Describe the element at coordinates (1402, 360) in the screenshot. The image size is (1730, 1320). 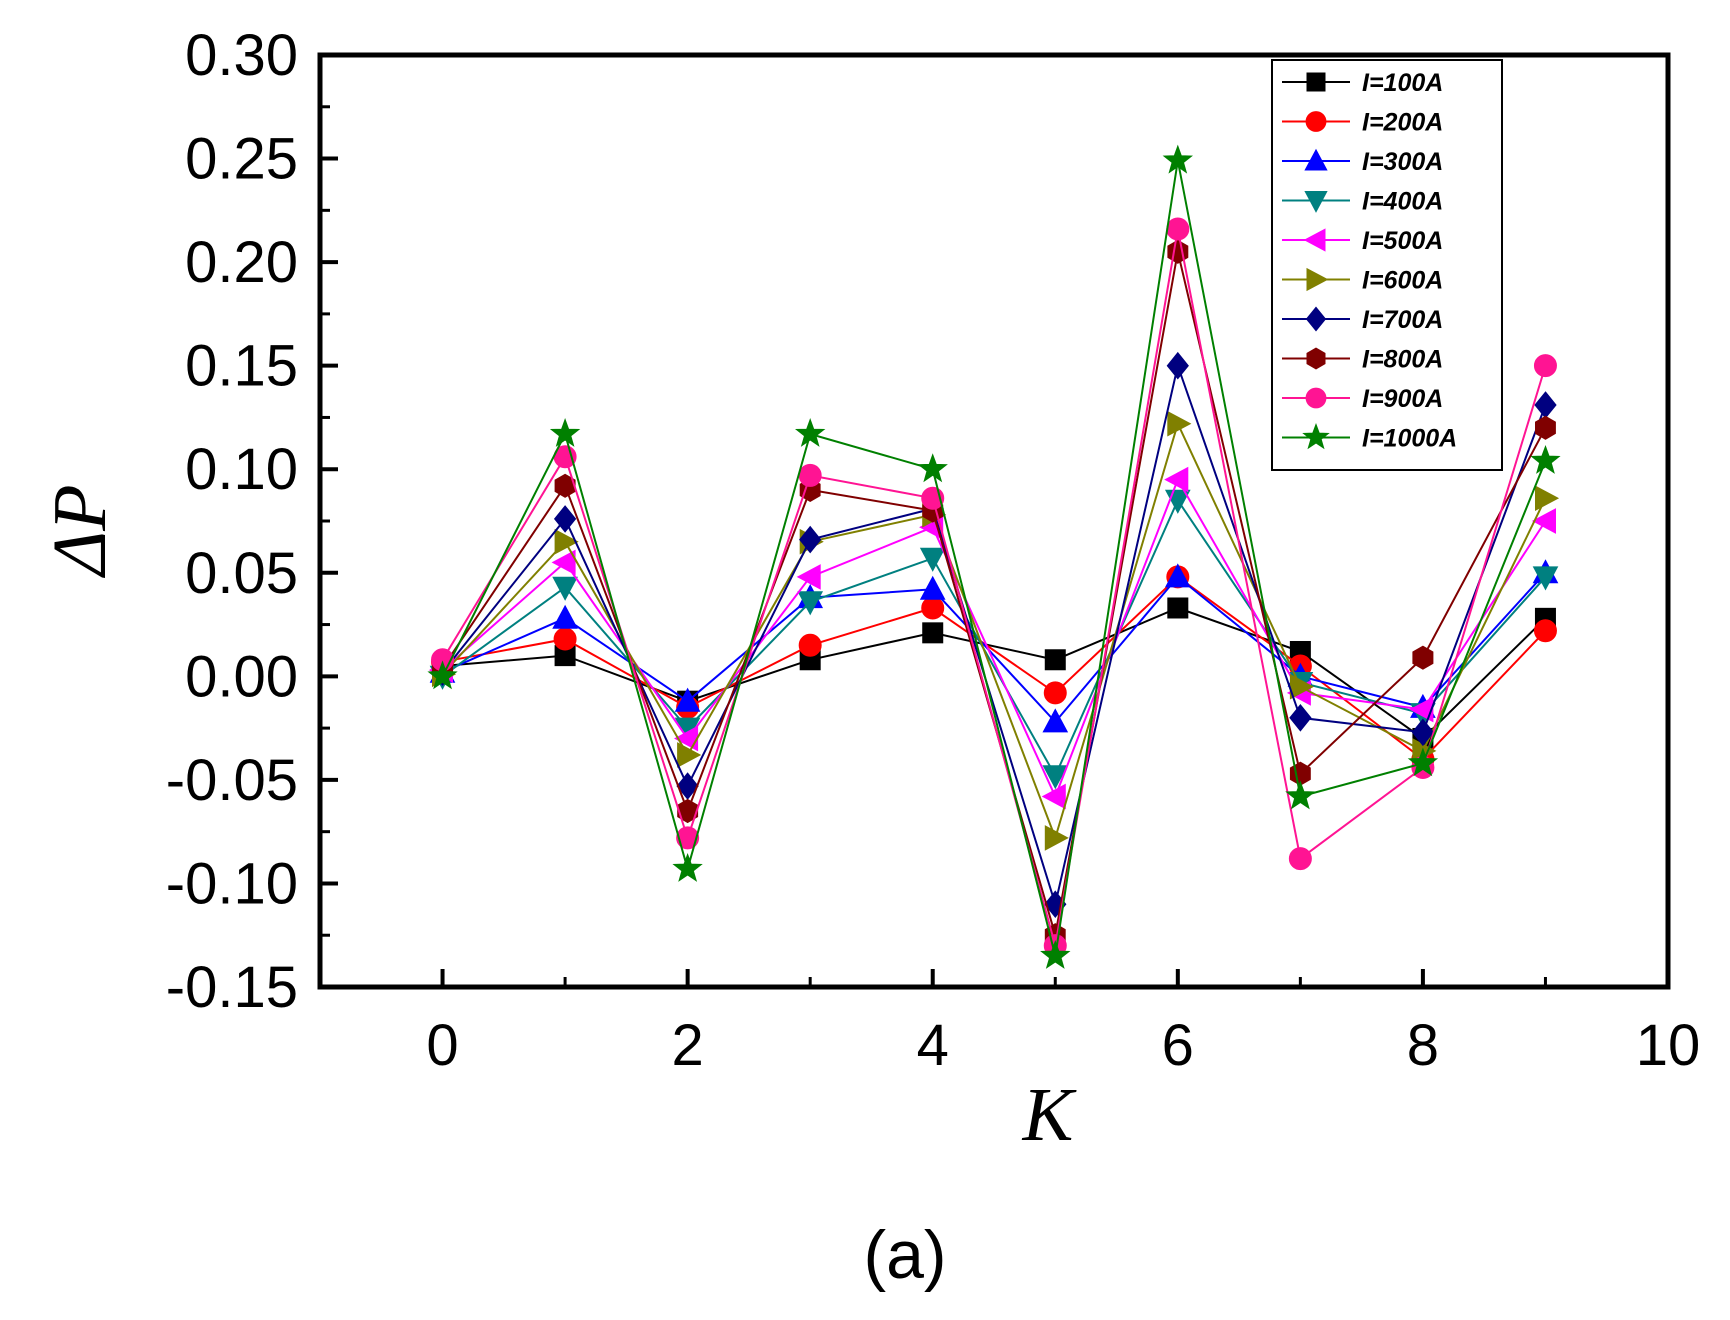
I see `legend-label: I=800A` at that location.